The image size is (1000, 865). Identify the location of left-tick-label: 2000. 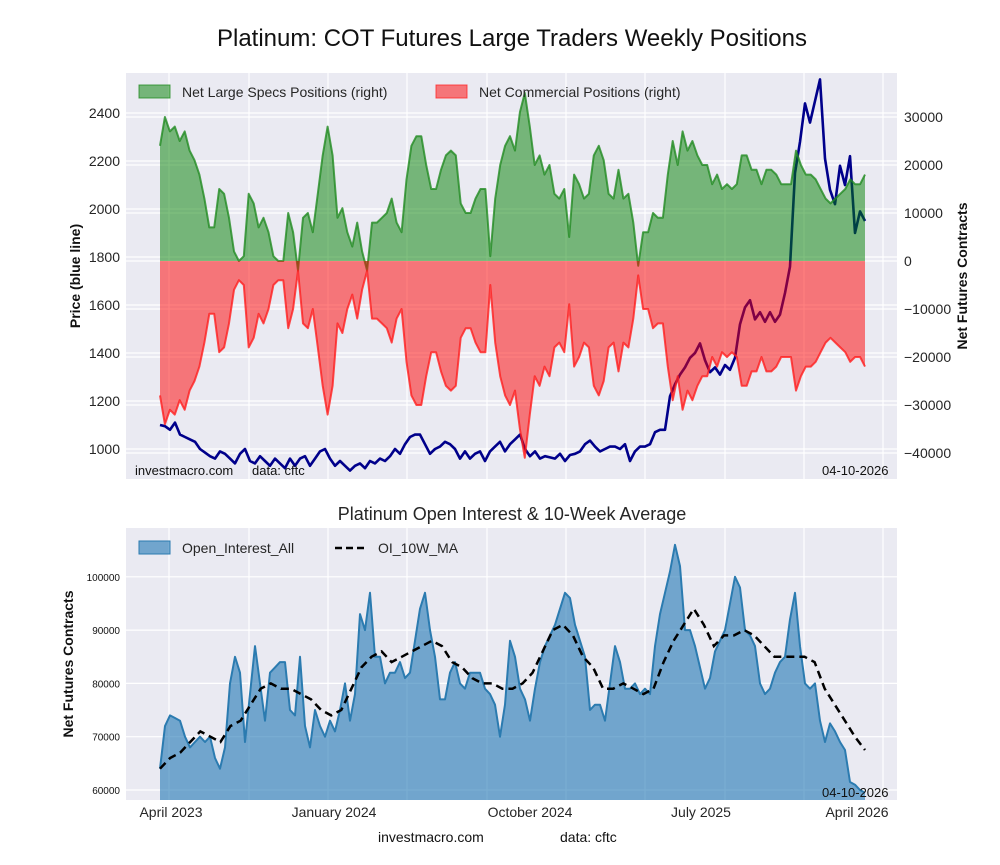
(104, 209).